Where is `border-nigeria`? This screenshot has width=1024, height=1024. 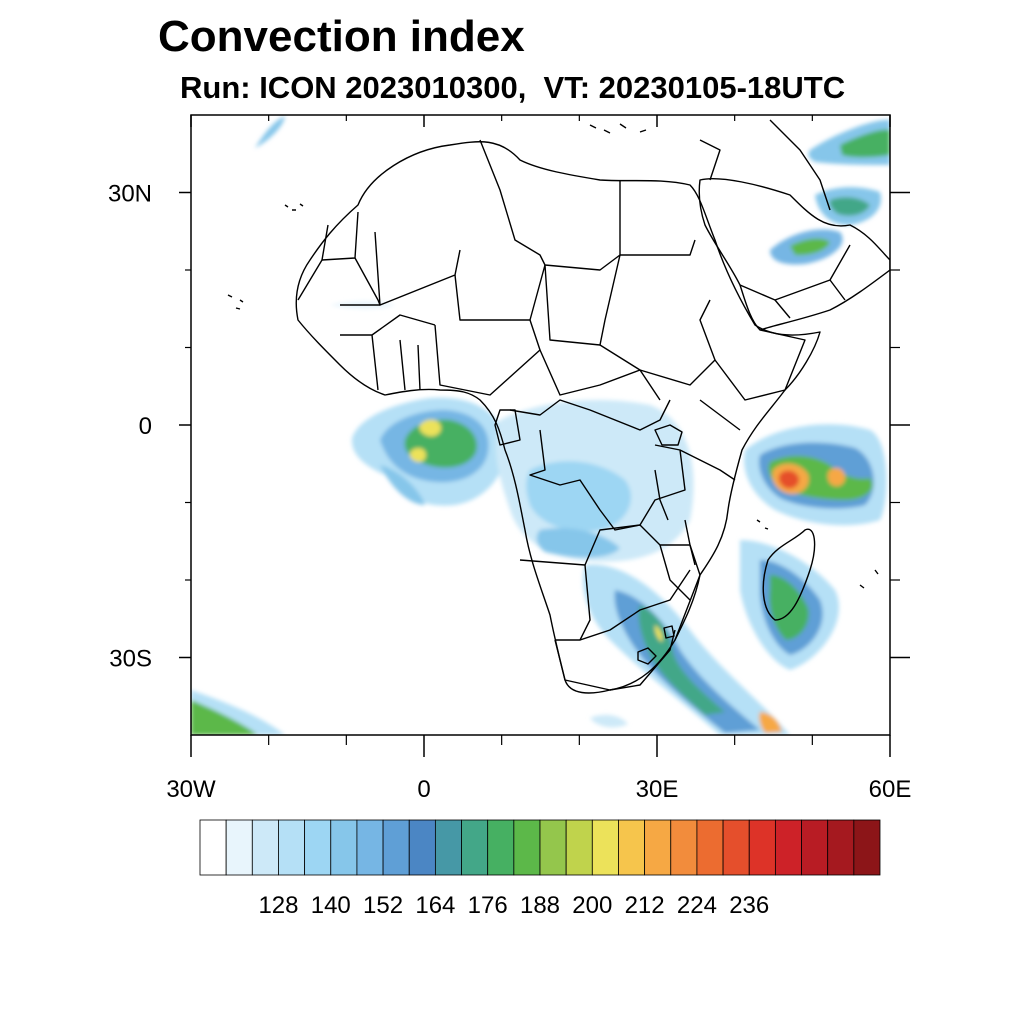
border-nigeria is located at coordinates (487, 357).